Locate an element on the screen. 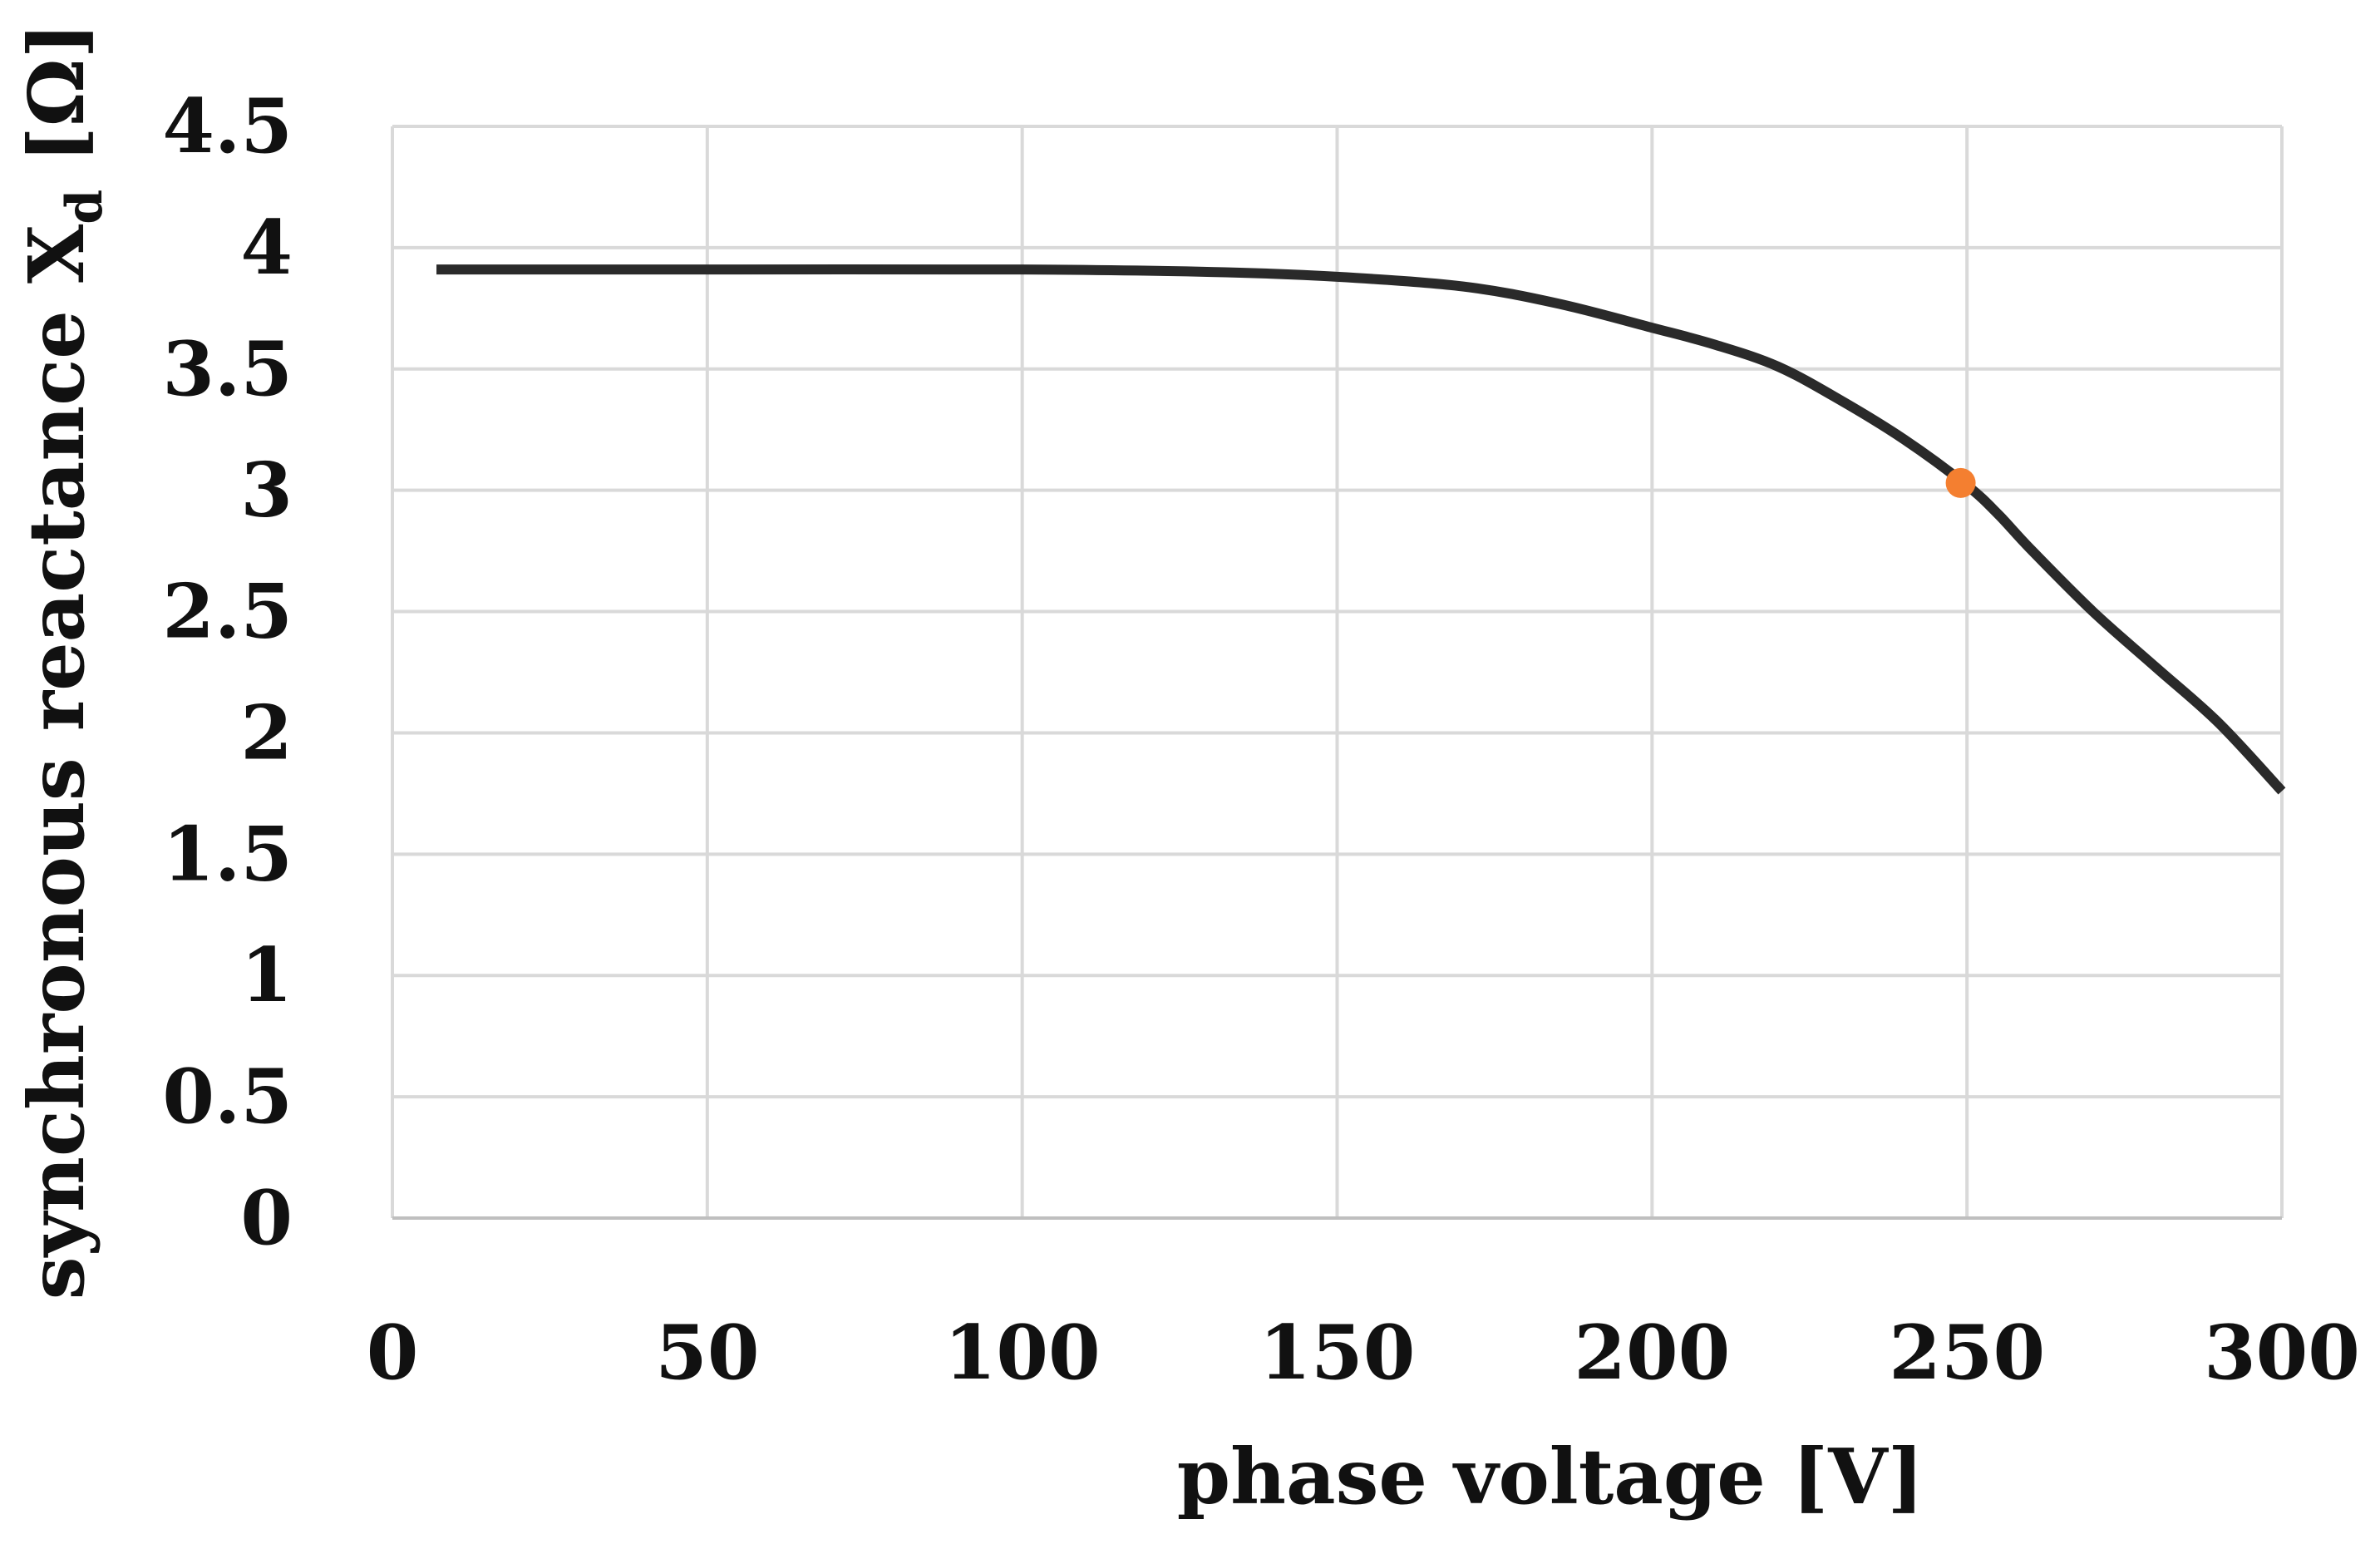 Image resolution: width=2380 pixels, height=1544 pixels. y-tick-label: 0 is located at coordinates (266, 1218).